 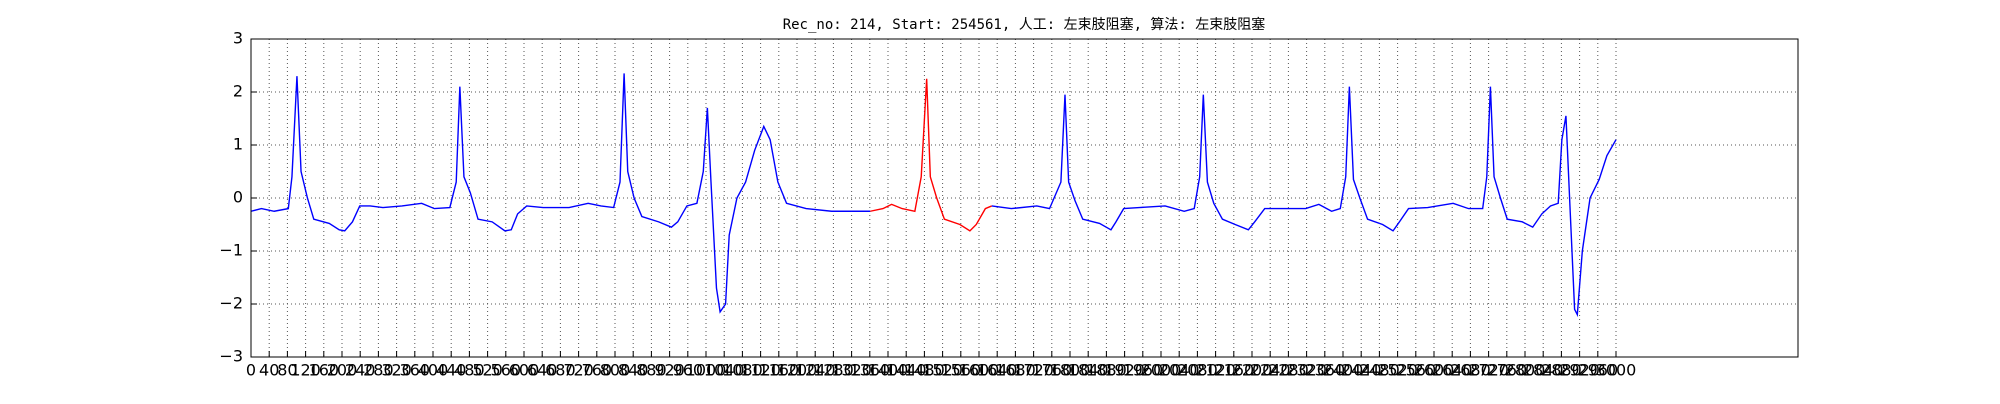 What do you see at coordinates (1452, 370) in the screenshot?
I see `x-tick-label: 2640` at bounding box center [1452, 370].